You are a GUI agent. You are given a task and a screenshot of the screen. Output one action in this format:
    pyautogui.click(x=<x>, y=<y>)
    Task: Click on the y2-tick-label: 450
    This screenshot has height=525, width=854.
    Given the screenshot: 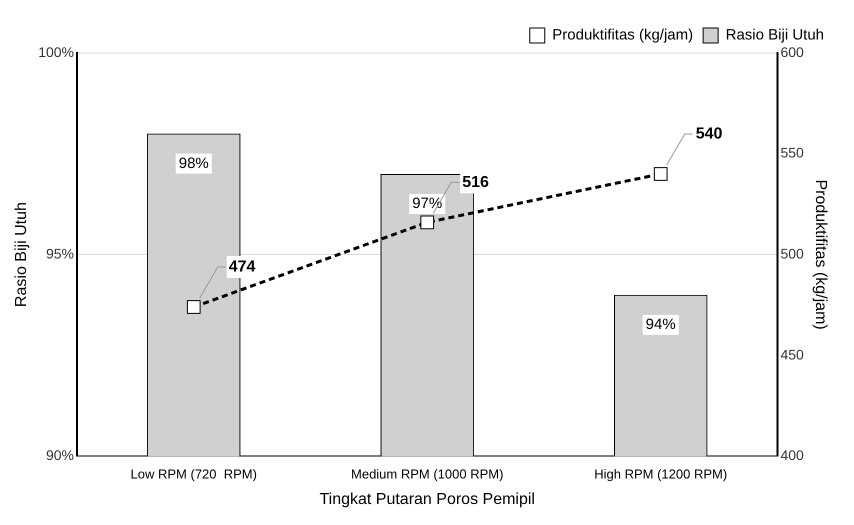 What is the action you would take?
    pyautogui.click(x=792, y=354)
    